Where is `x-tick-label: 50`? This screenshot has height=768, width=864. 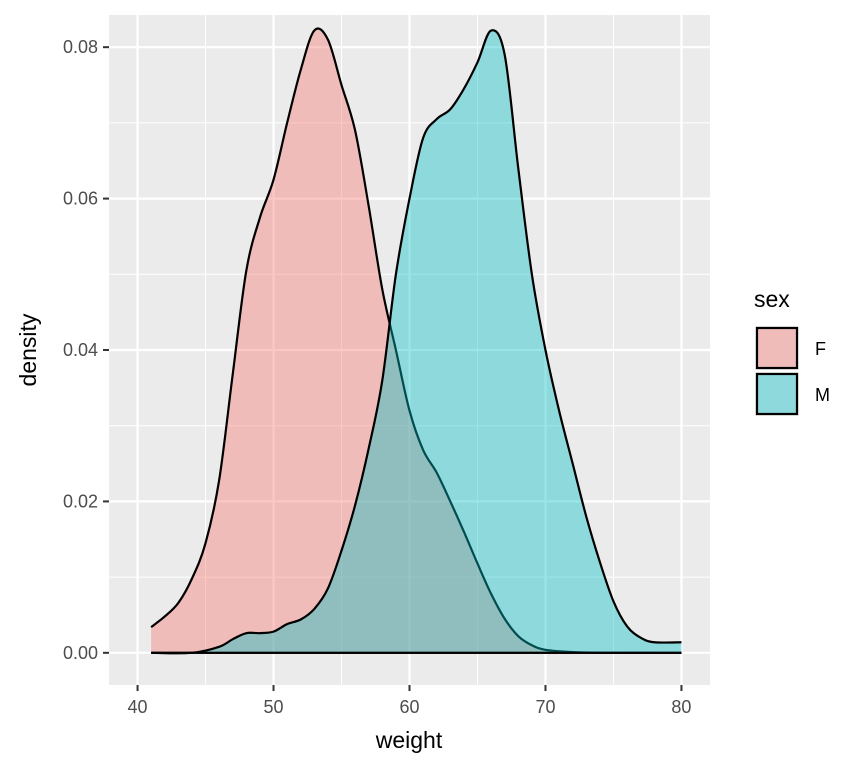
x-tick-label: 50 is located at coordinates (274, 707).